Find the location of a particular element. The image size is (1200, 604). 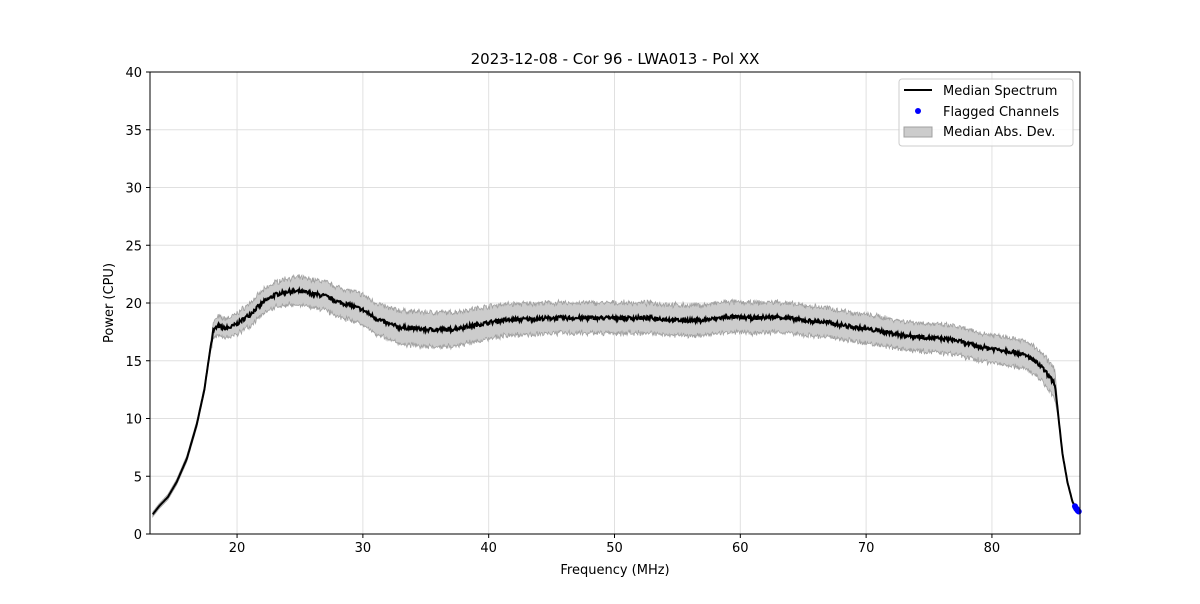

x-tick-label: 30 is located at coordinates (363, 548).